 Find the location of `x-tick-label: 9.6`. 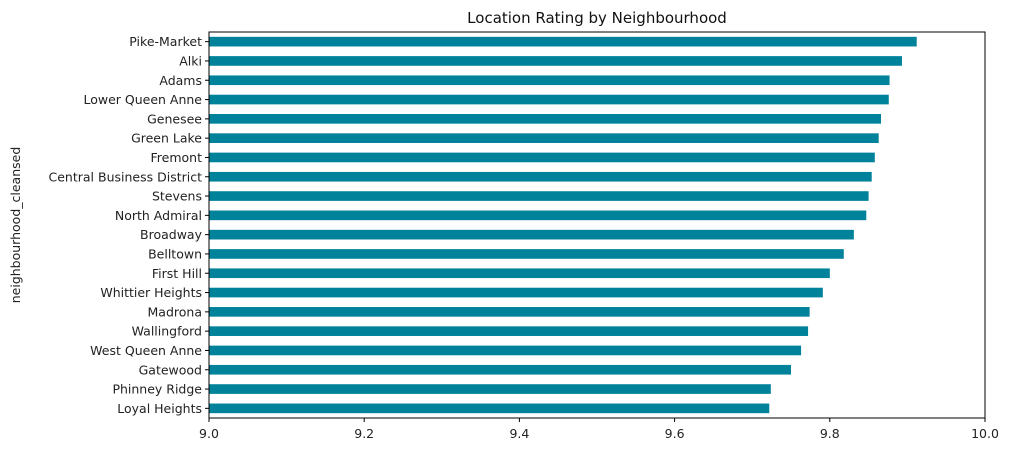

x-tick-label: 9.6 is located at coordinates (675, 433).